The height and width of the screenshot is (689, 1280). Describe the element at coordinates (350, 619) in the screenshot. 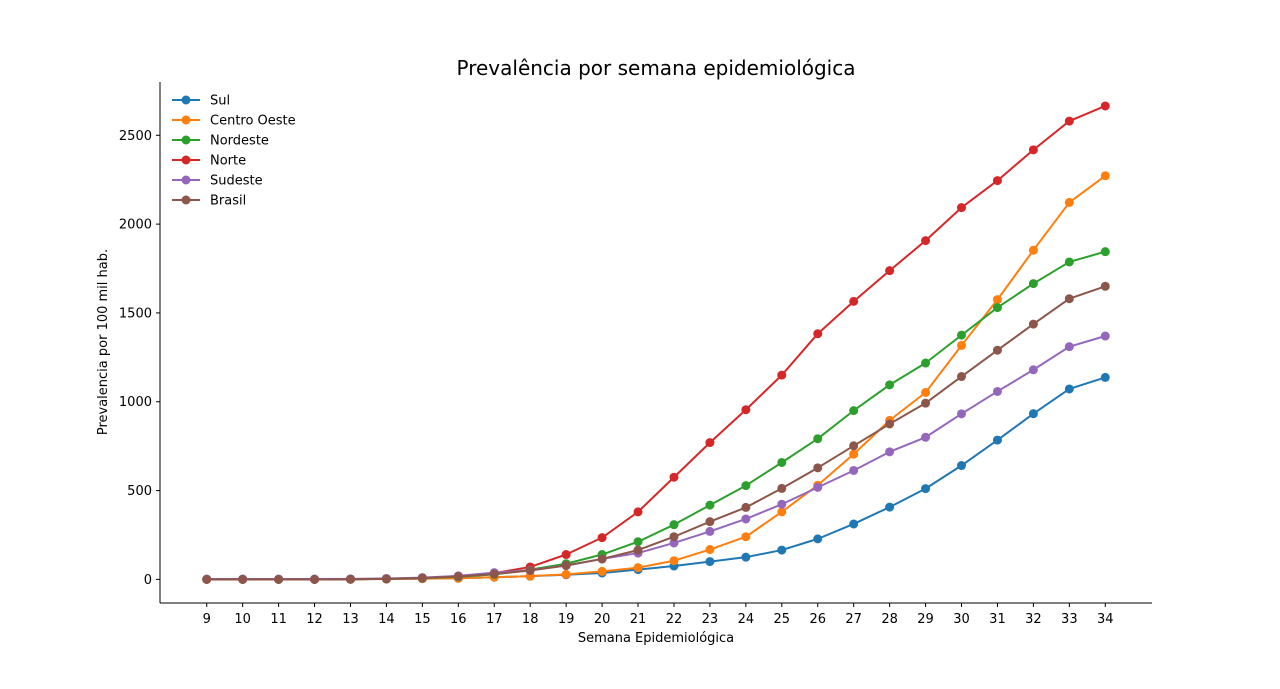

I see `x-tick-label: 13` at that location.